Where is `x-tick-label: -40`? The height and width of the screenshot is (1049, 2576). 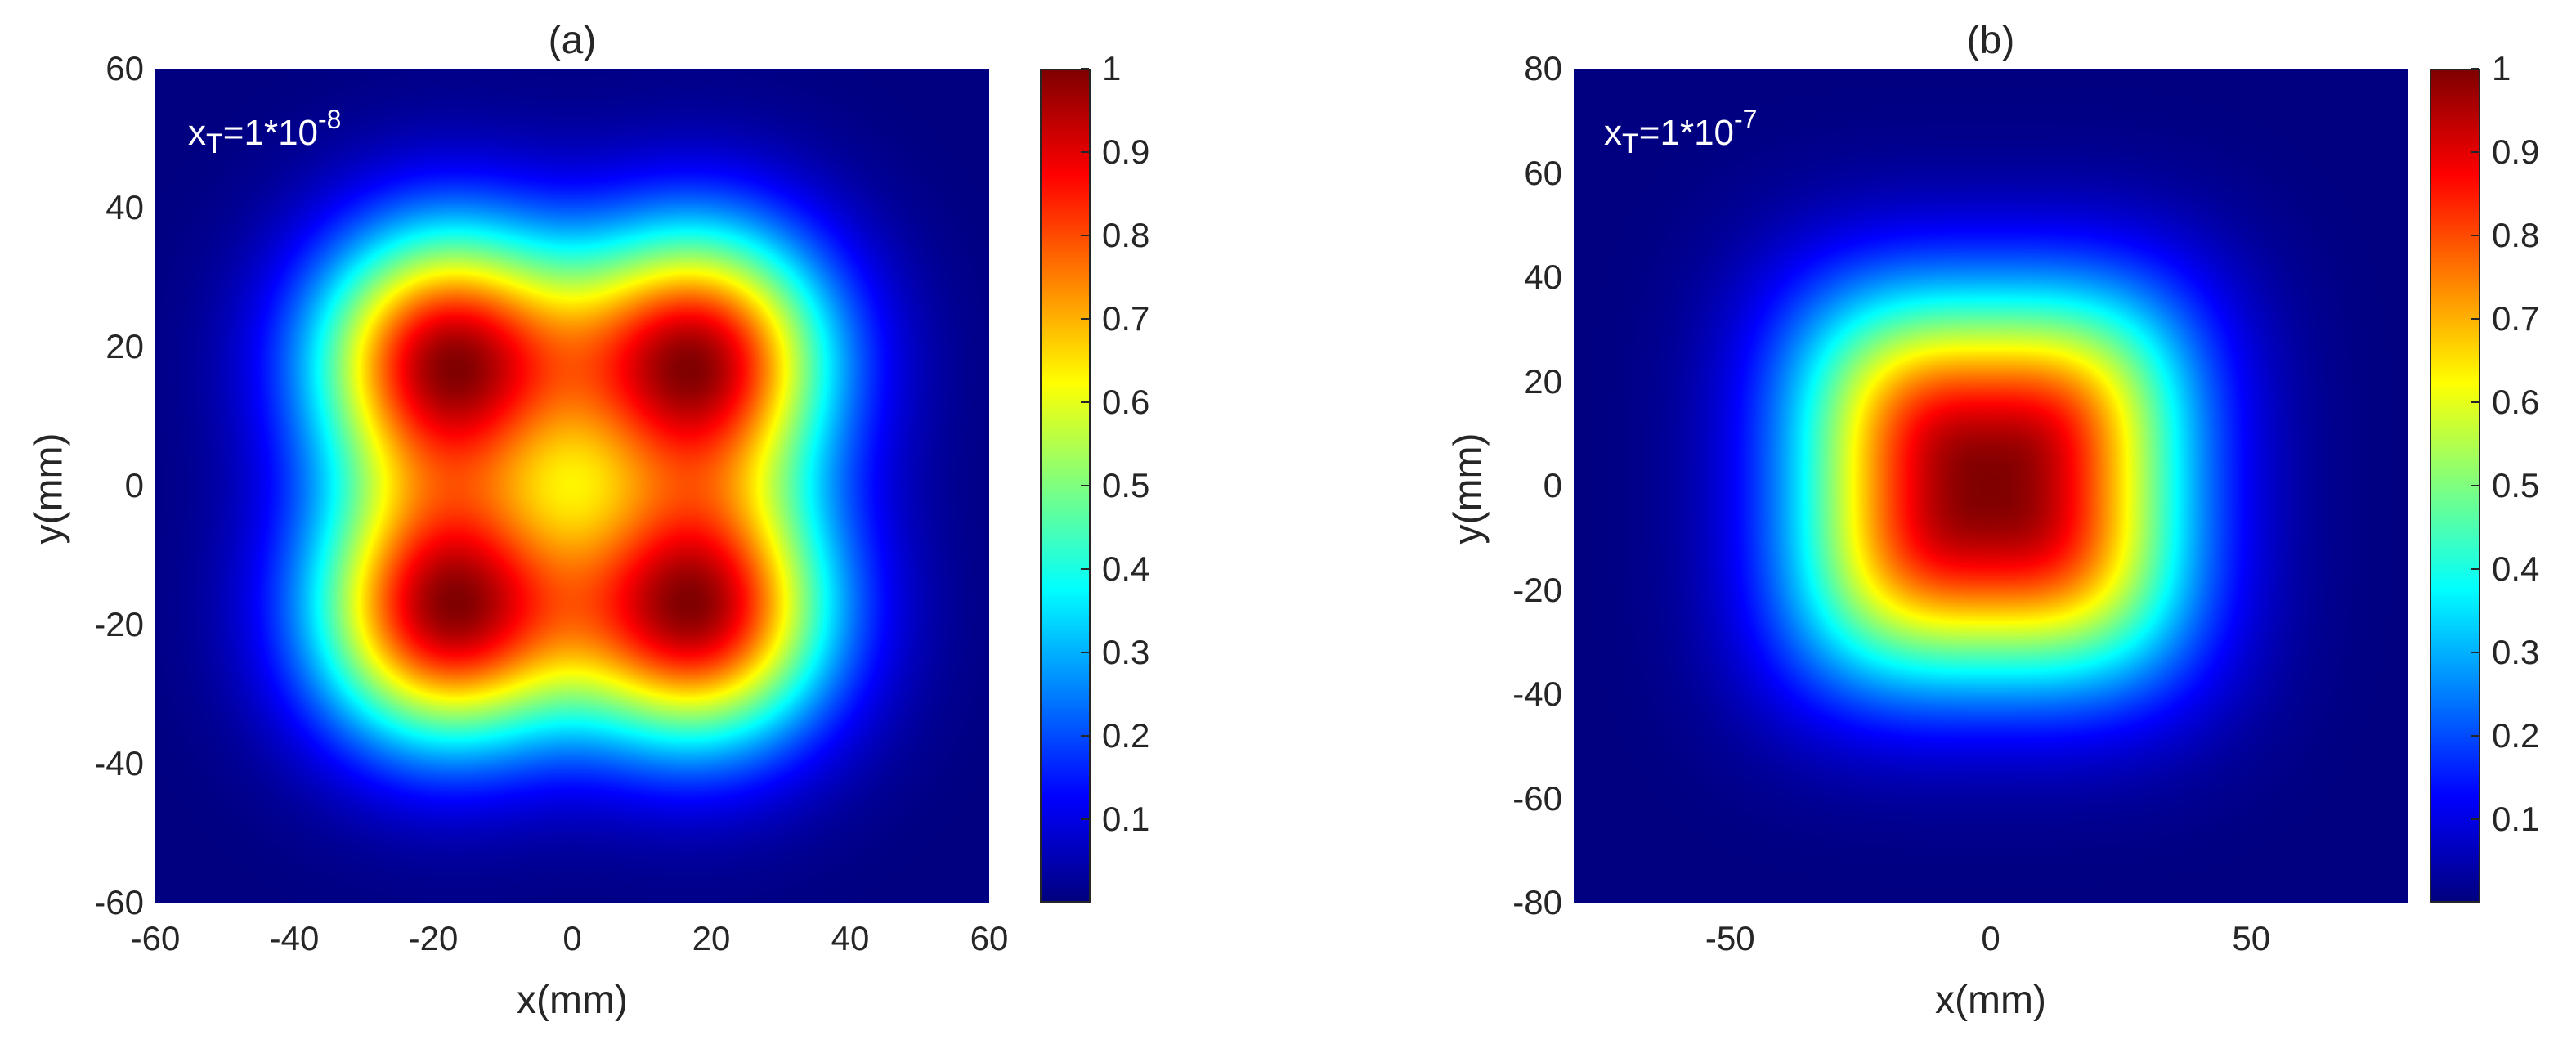
x-tick-label: -40 is located at coordinates (294, 938).